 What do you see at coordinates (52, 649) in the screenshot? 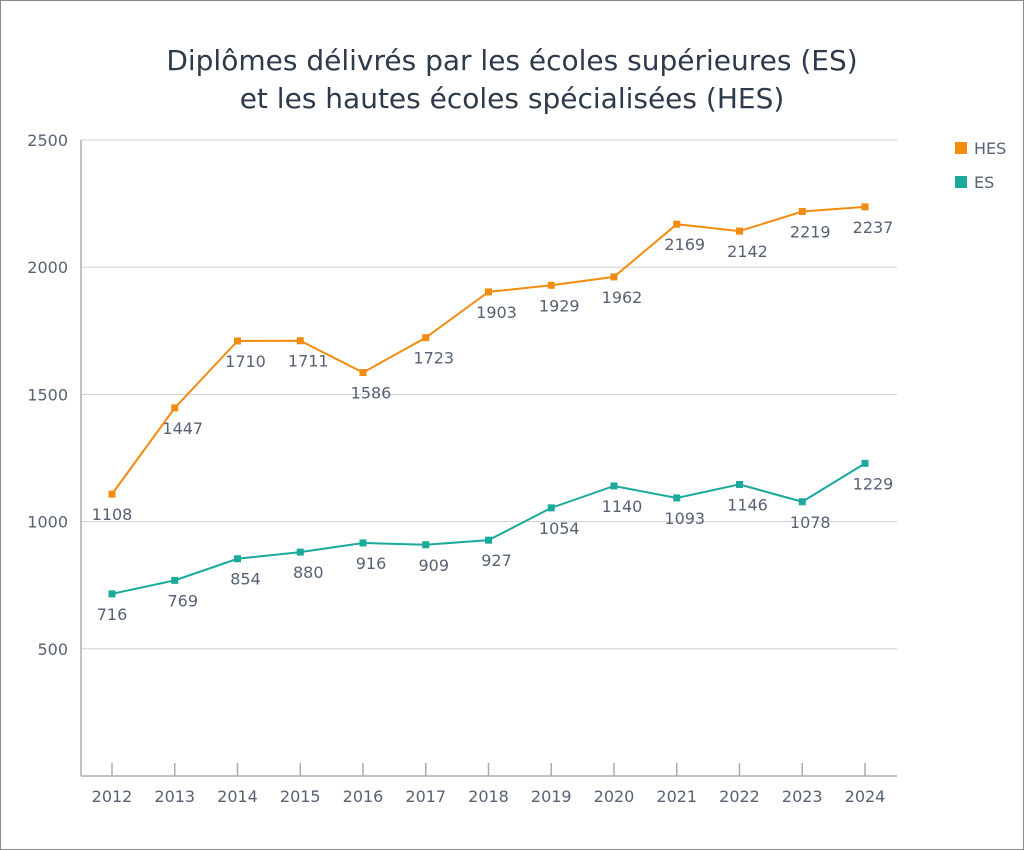
I see `y-tick-label: 500` at bounding box center [52, 649].